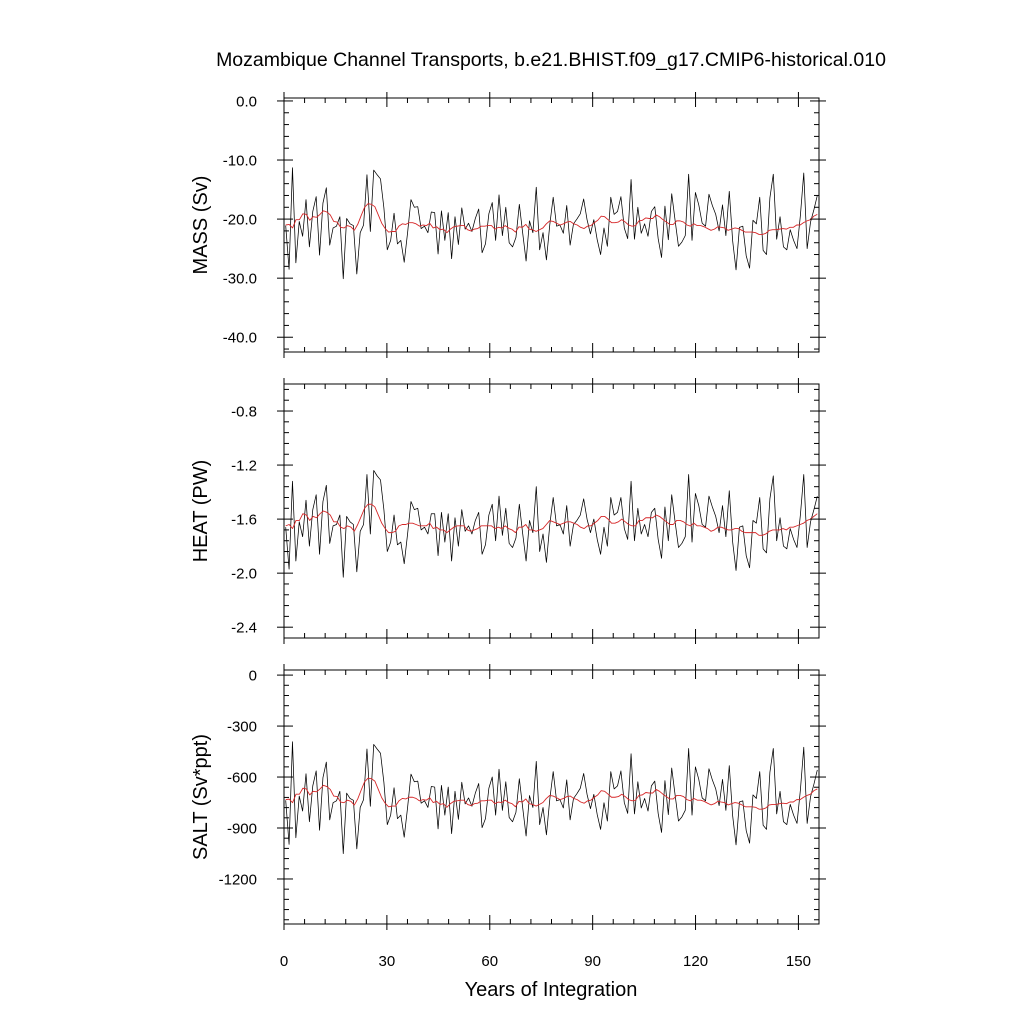 Image resolution: width=1024 pixels, height=1024 pixels. I want to click on heat-y-axis-label: HEAT (PW), so click(201, 511).